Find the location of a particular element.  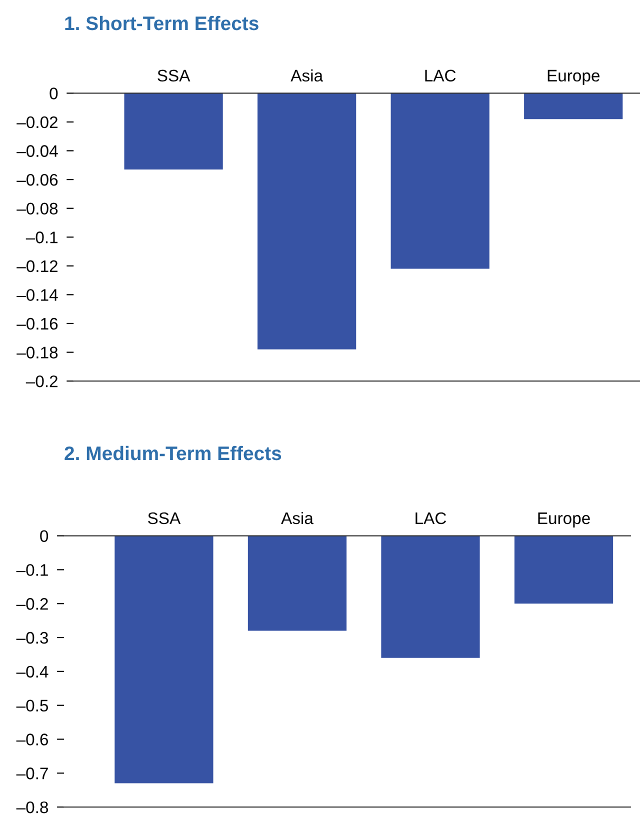

y-tick-label: –0.4 is located at coordinates (32, 672).